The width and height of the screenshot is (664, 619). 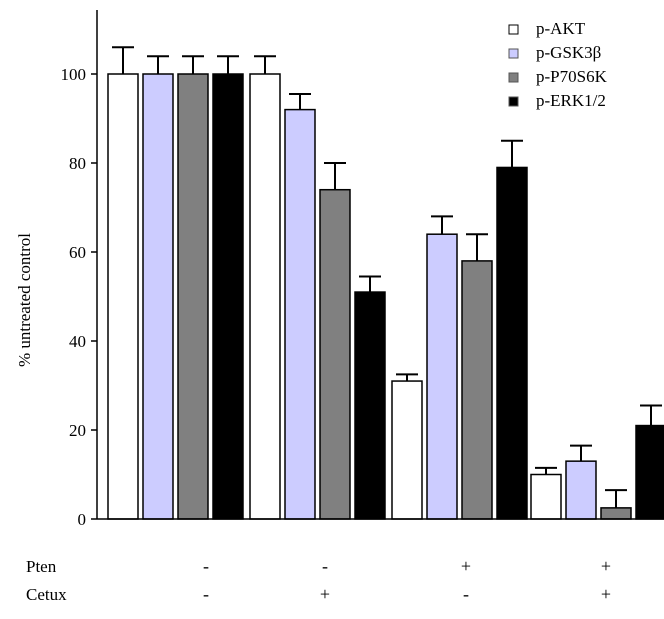 What do you see at coordinates (558, 64) in the screenshot?
I see `legend: p-AKT p-GSK3β p-P70S6K p-ERK1/2` at bounding box center [558, 64].